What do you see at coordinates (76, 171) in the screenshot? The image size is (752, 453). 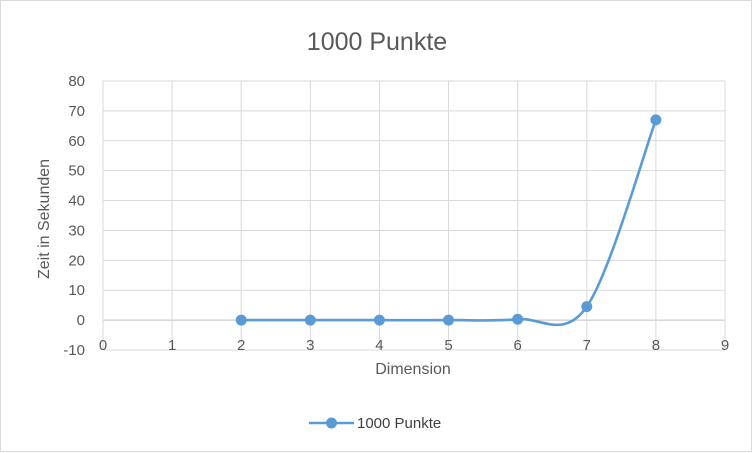 I see `y-tick-label: 50` at bounding box center [76, 171].